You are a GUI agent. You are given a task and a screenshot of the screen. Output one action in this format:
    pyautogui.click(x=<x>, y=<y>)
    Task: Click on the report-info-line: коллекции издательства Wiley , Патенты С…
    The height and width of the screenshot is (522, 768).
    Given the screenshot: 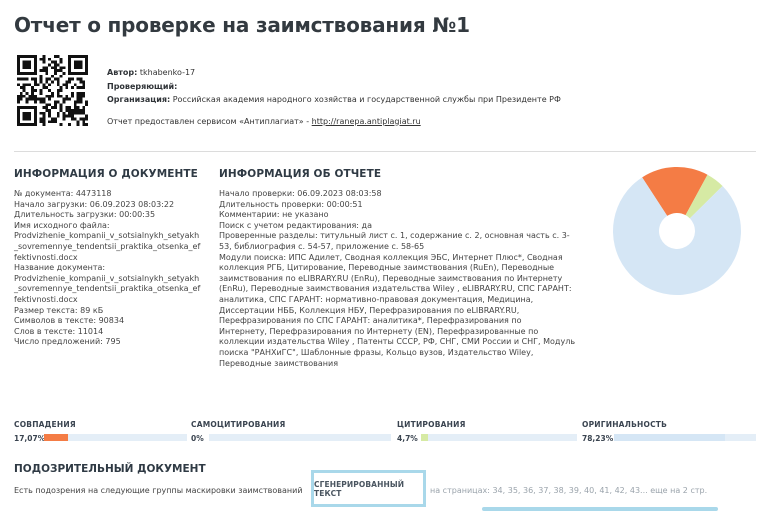 What is the action you would take?
    pyautogui.click(x=397, y=342)
    